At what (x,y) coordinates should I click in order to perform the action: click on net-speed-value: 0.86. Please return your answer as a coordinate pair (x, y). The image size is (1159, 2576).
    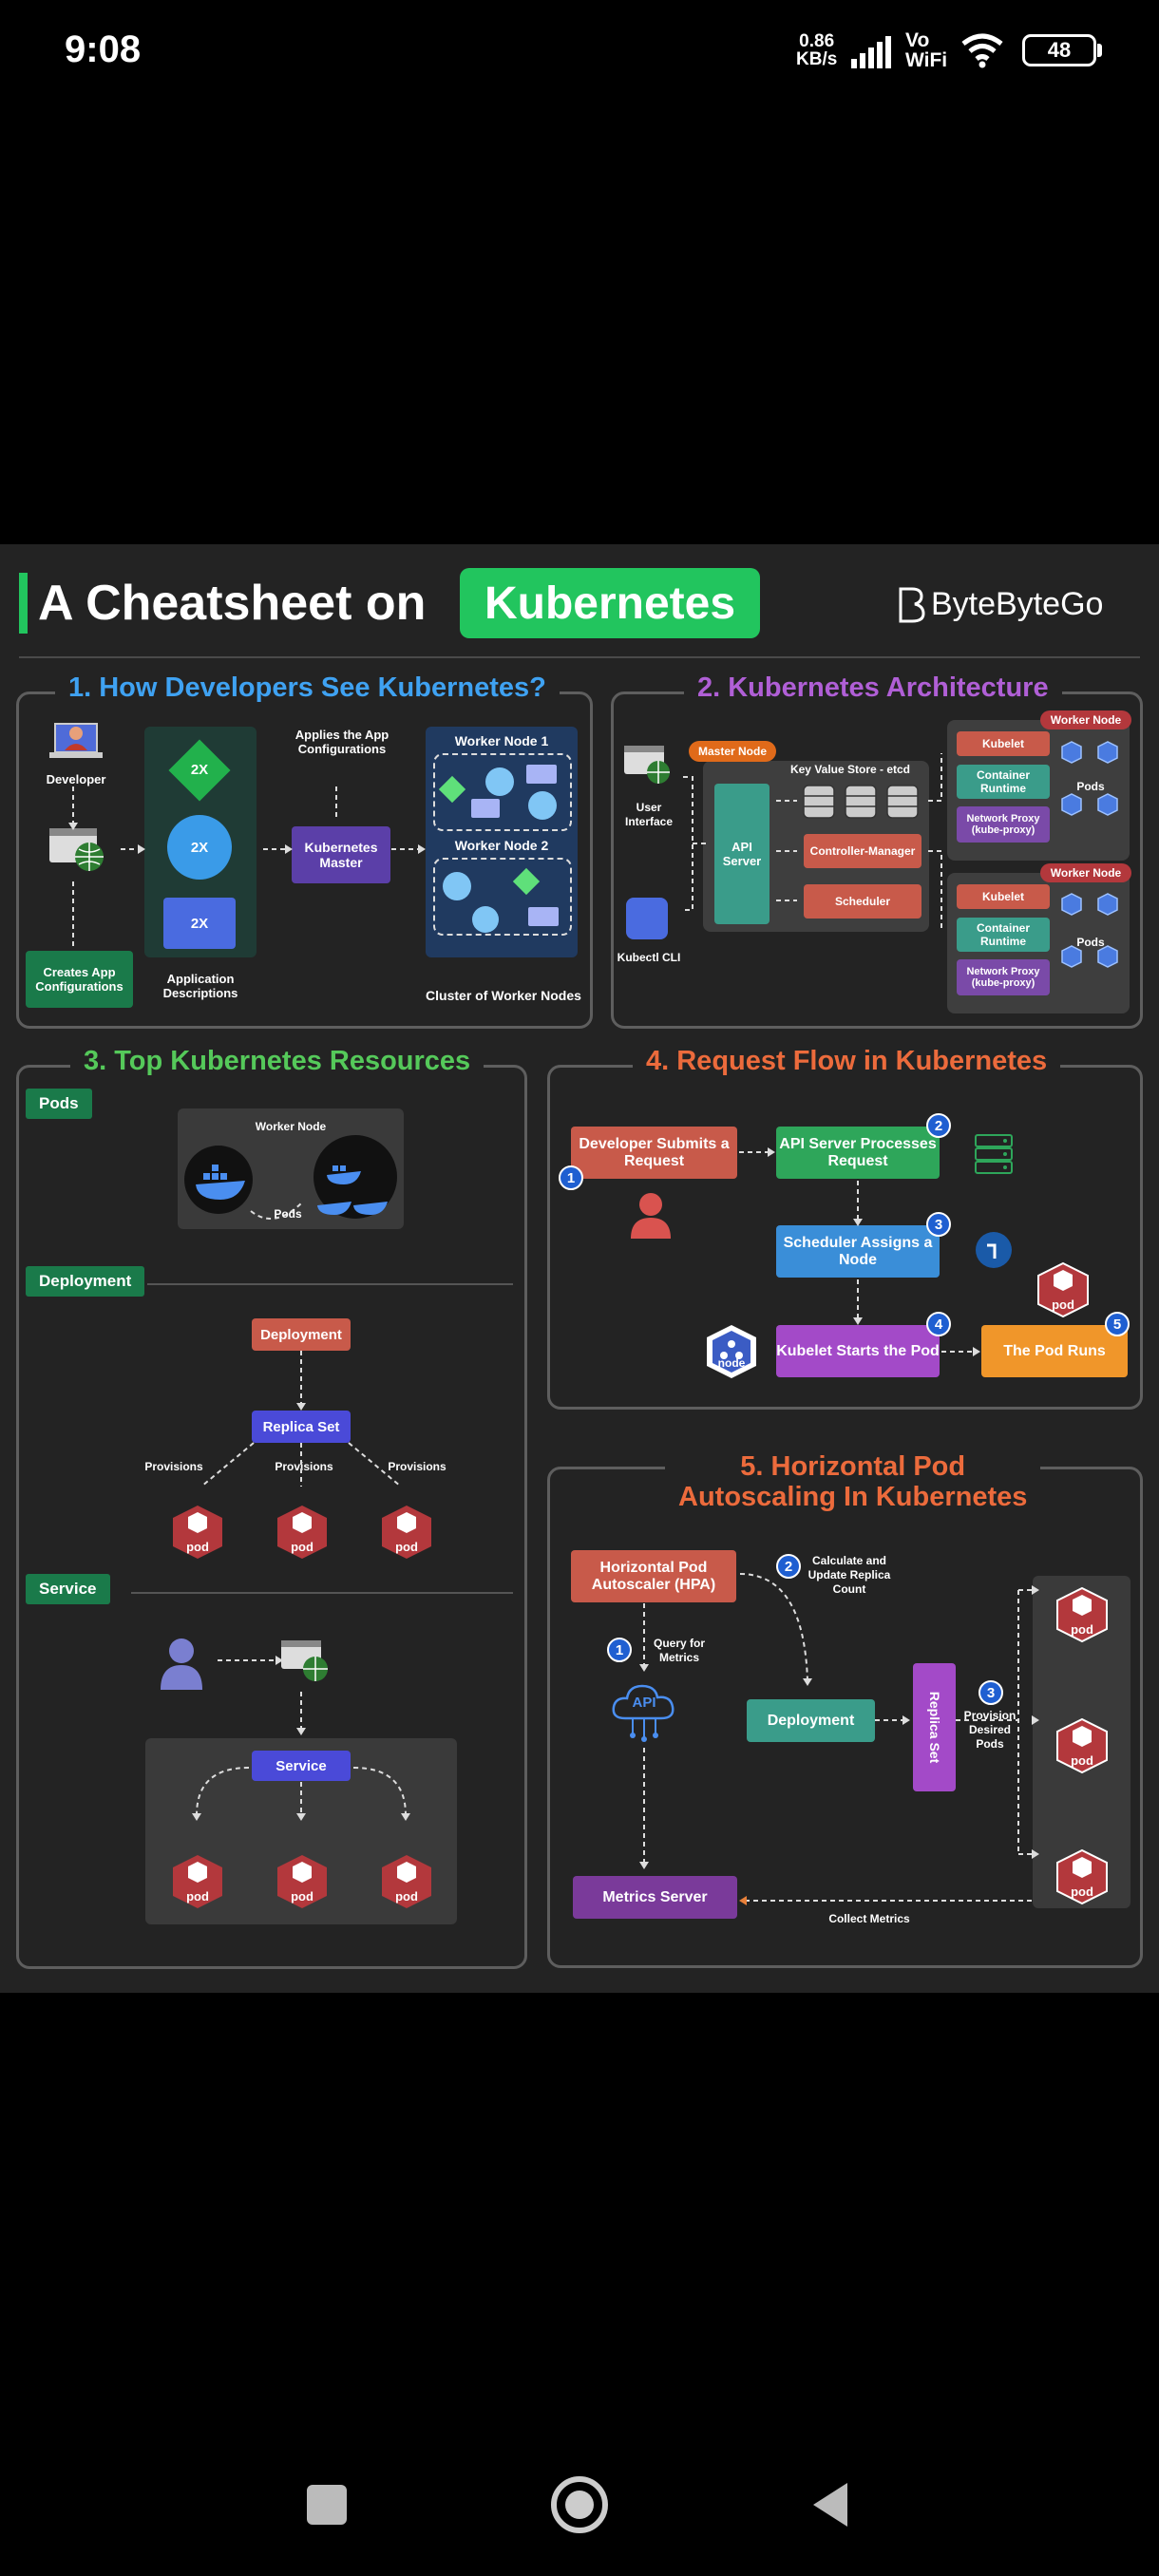
    Looking at the image, I should click on (817, 41).